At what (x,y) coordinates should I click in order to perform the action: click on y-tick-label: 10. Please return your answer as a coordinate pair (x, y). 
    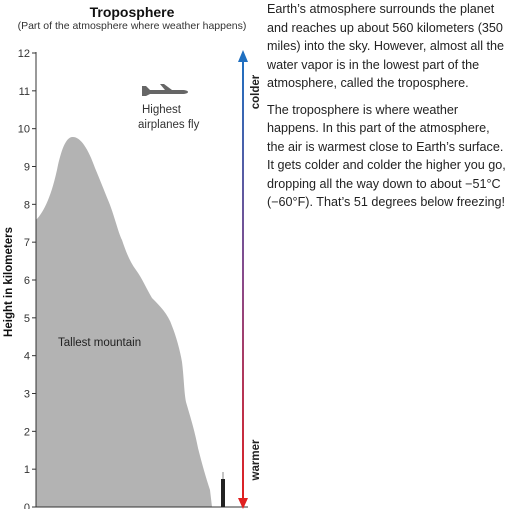
    Looking at the image, I should click on (24, 130).